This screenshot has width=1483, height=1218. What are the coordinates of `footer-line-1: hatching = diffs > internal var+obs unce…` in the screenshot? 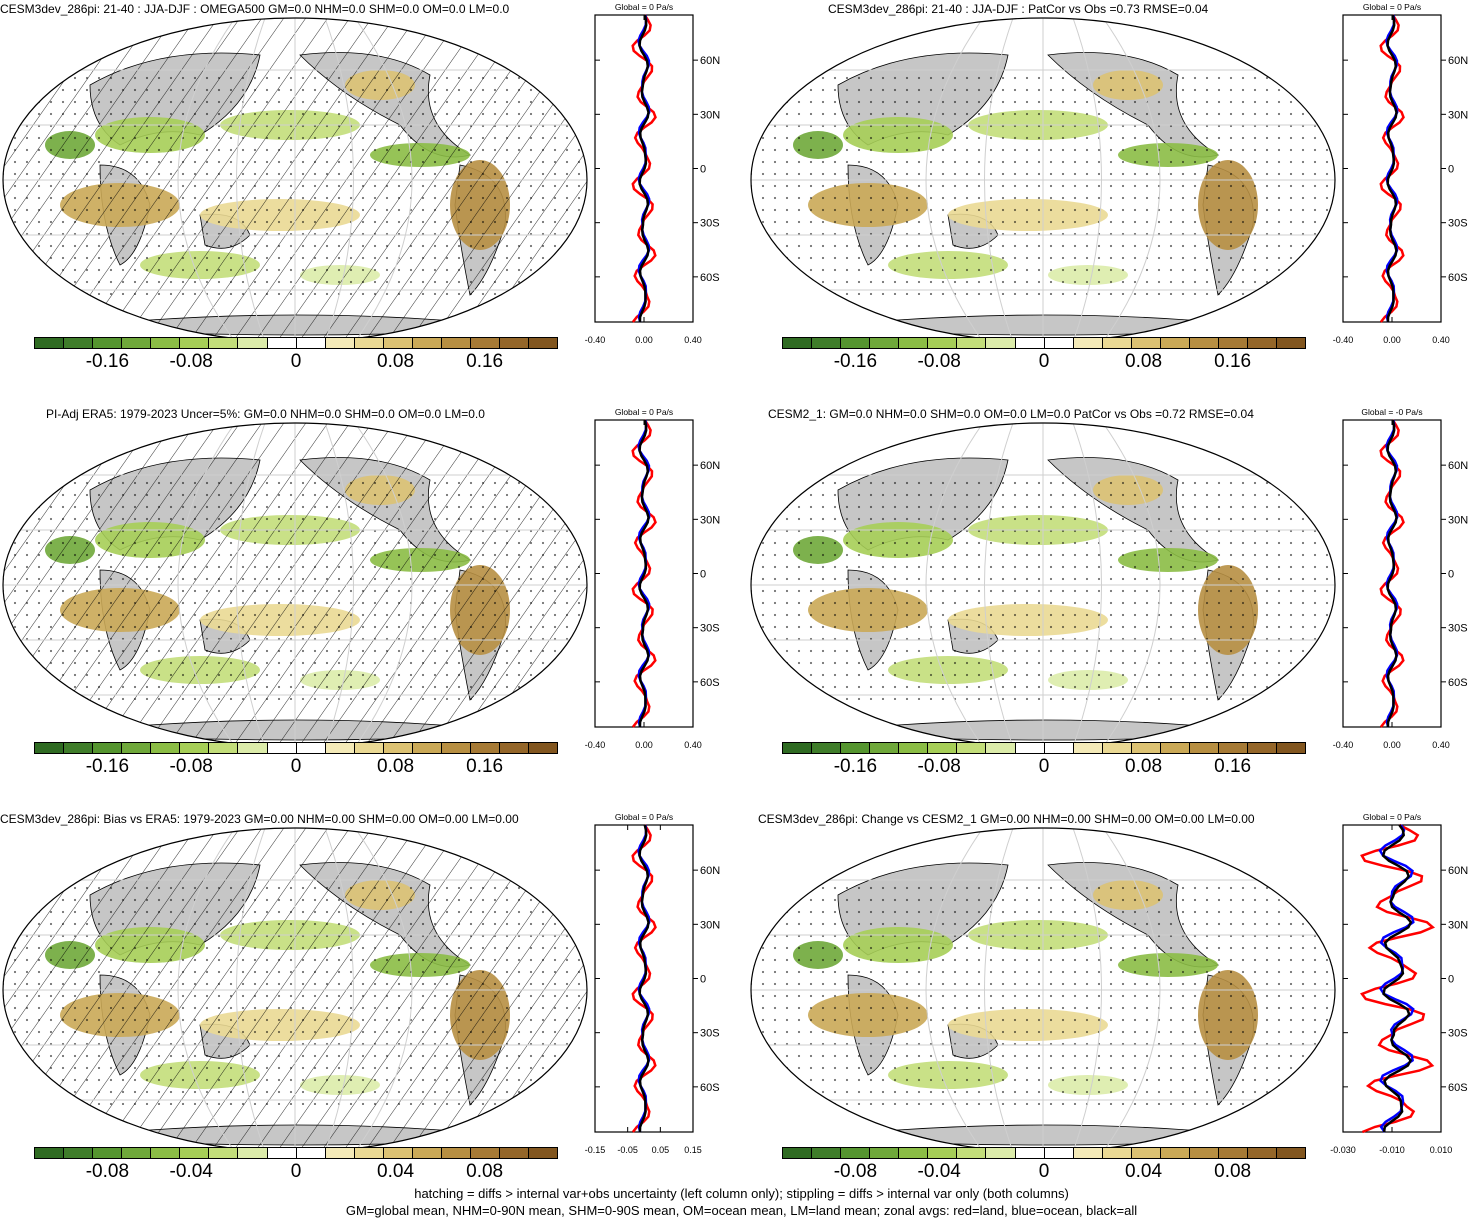 It's located at (741, 1193).